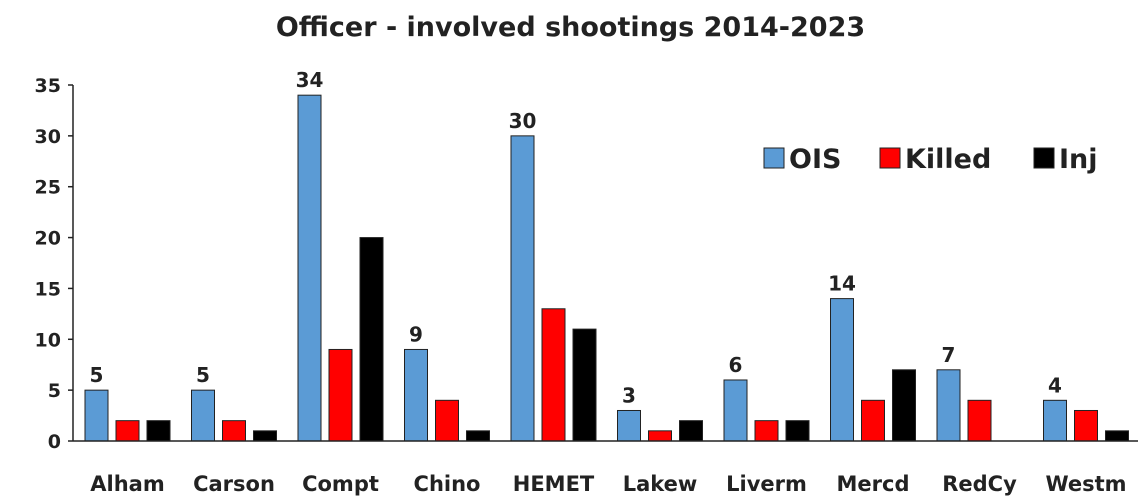 The height and width of the screenshot is (500, 1141). Describe the element at coordinates (340, 484) in the screenshot. I see `x-tick-label-compt: Compt` at that location.